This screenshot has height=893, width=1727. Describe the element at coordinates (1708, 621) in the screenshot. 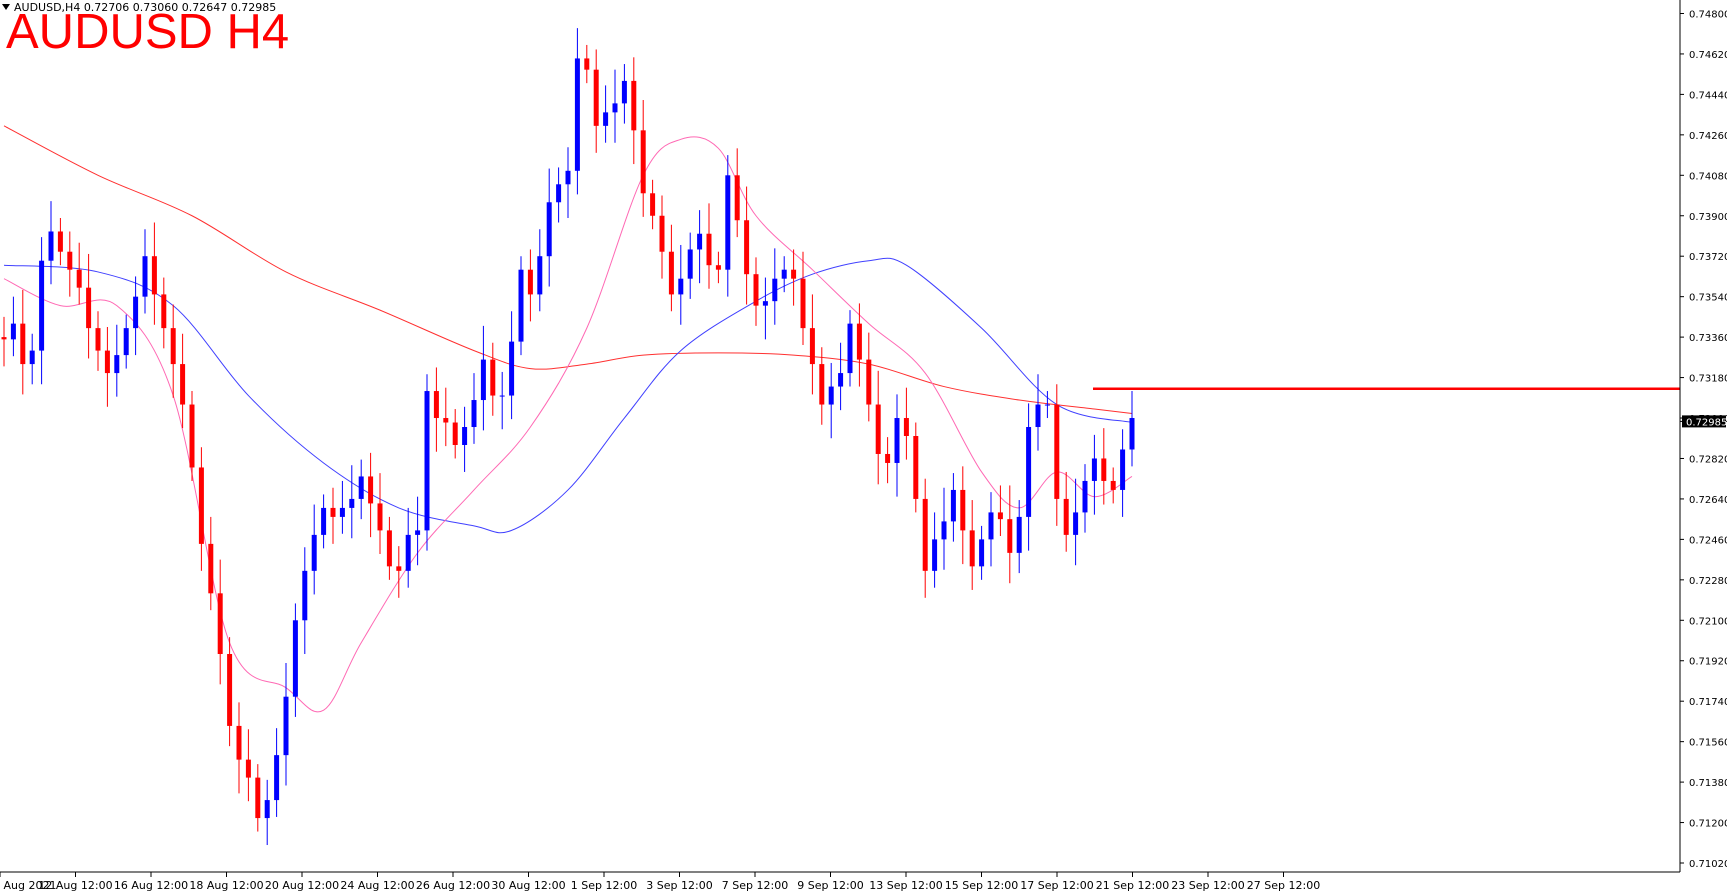

I see `y-tick-label: 0.72100` at that location.